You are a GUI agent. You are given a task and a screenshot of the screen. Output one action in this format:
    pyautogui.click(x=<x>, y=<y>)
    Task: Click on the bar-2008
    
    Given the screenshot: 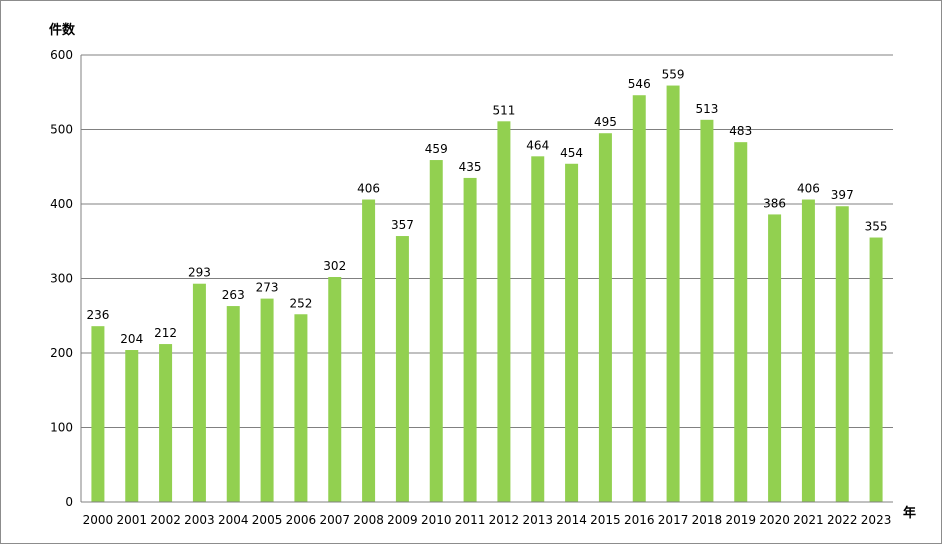 What is the action you would take?
    pyautogui.click(x=369, y=350)
    